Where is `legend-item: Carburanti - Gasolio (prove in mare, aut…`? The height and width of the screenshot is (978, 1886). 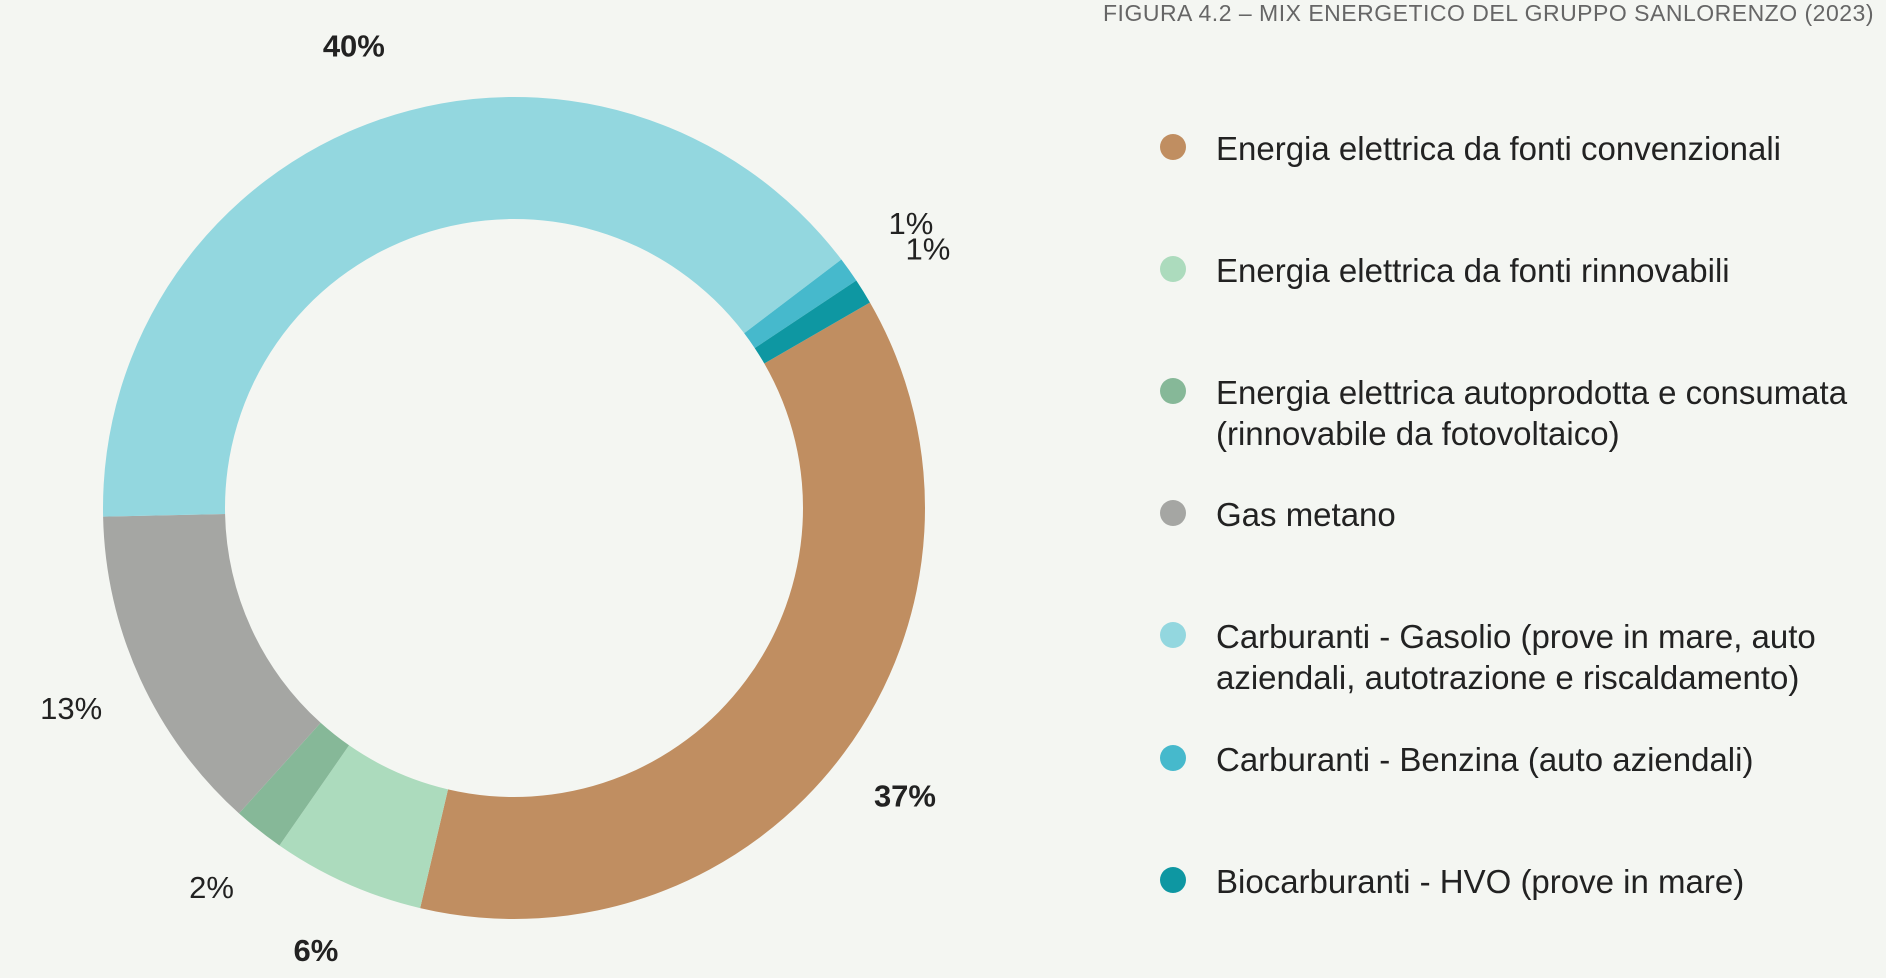 legend-item: Carburanti - Gasolio (prove in mare, aut… is located at coordinates (1520, 657).